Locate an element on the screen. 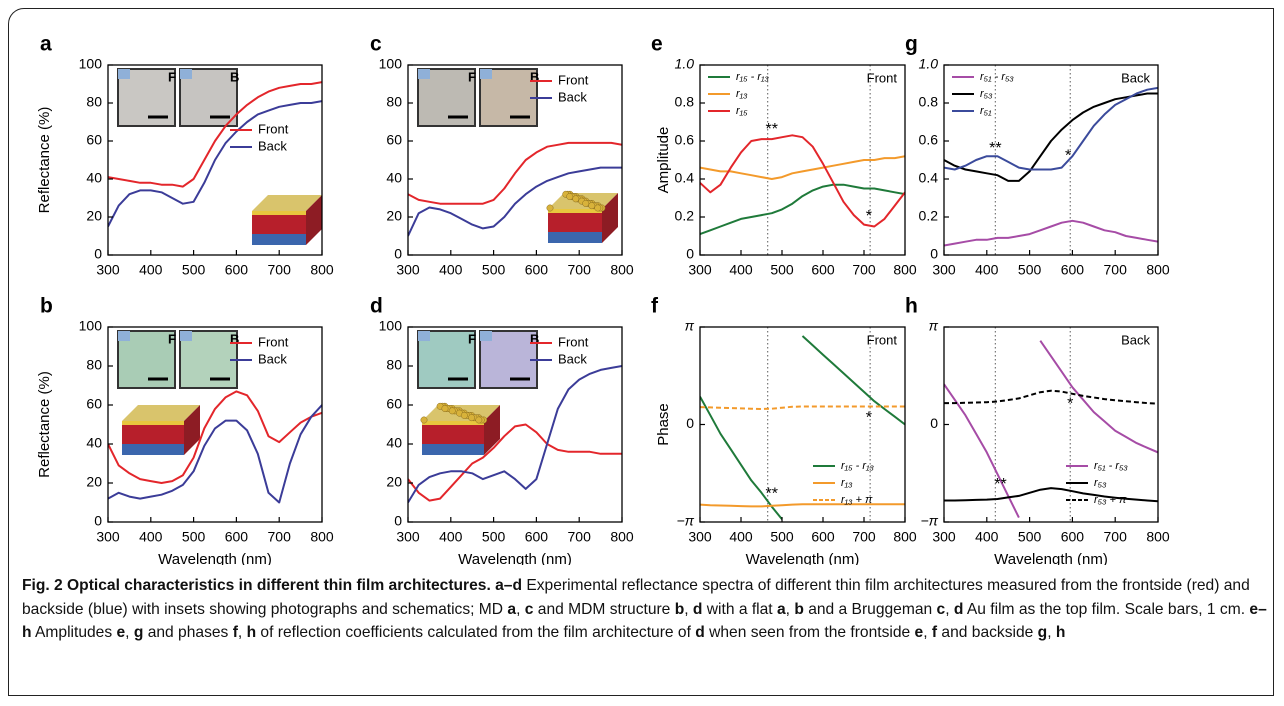 Image resolution: width=1284 pixels, height=706 pixels. caption-text: and backside is located at coordinates (987, 632).